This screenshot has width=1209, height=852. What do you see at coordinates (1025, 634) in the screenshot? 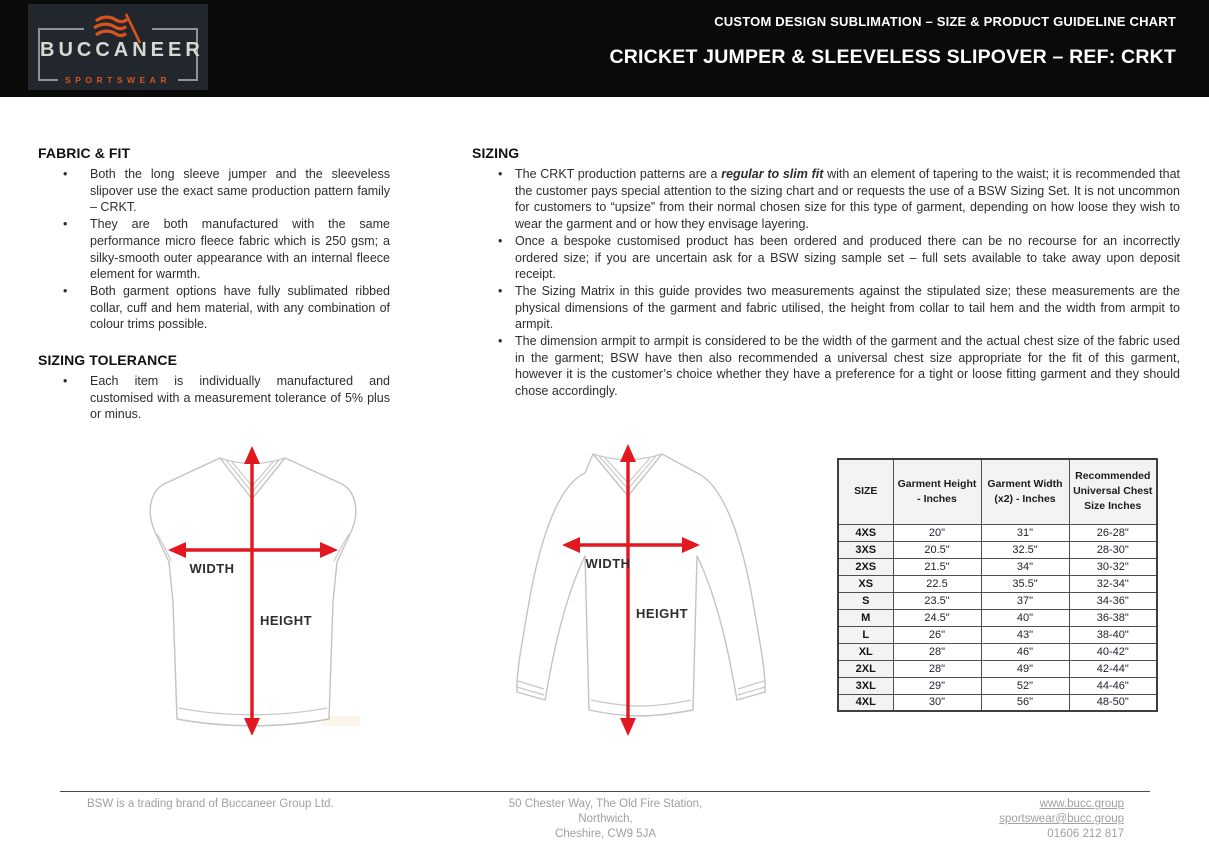
I see `size-value: 43"` at bounding box center [1025, 634].